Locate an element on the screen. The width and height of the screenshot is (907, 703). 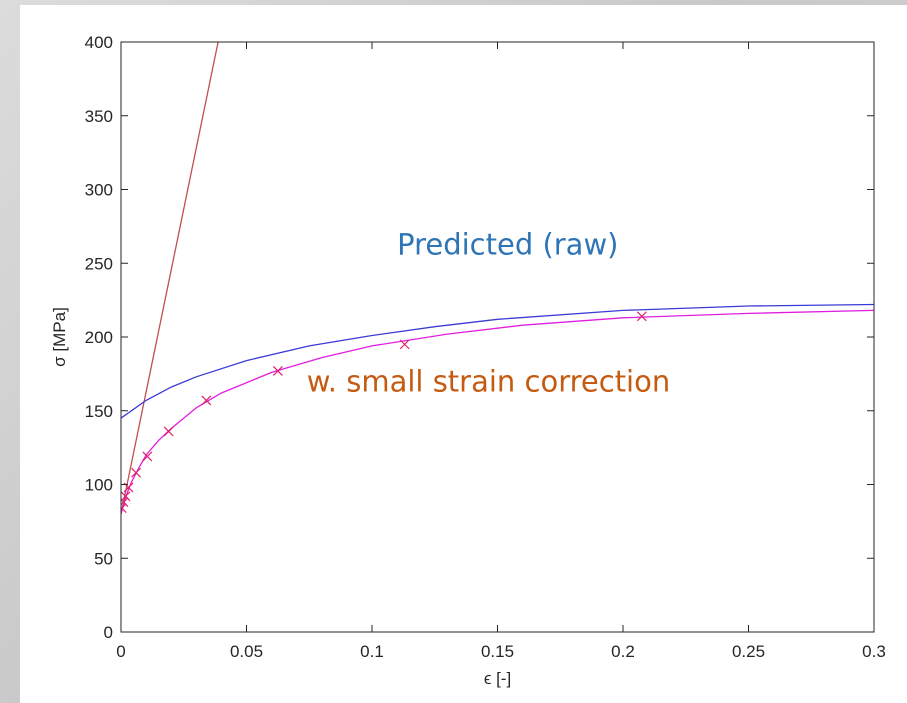
y-tick-label: 150 is located at coordinates (99, 411).